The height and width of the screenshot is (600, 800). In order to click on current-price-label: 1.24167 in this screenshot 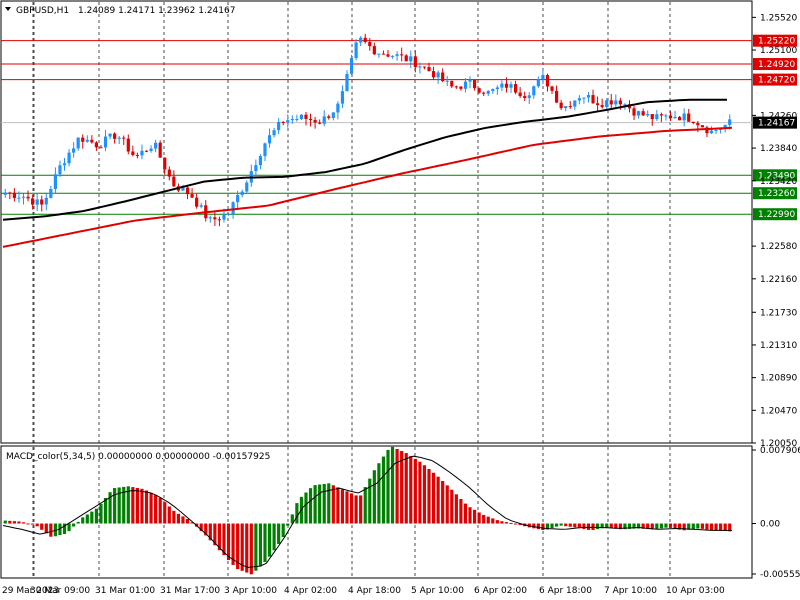, I will do `click(776, 124)`.